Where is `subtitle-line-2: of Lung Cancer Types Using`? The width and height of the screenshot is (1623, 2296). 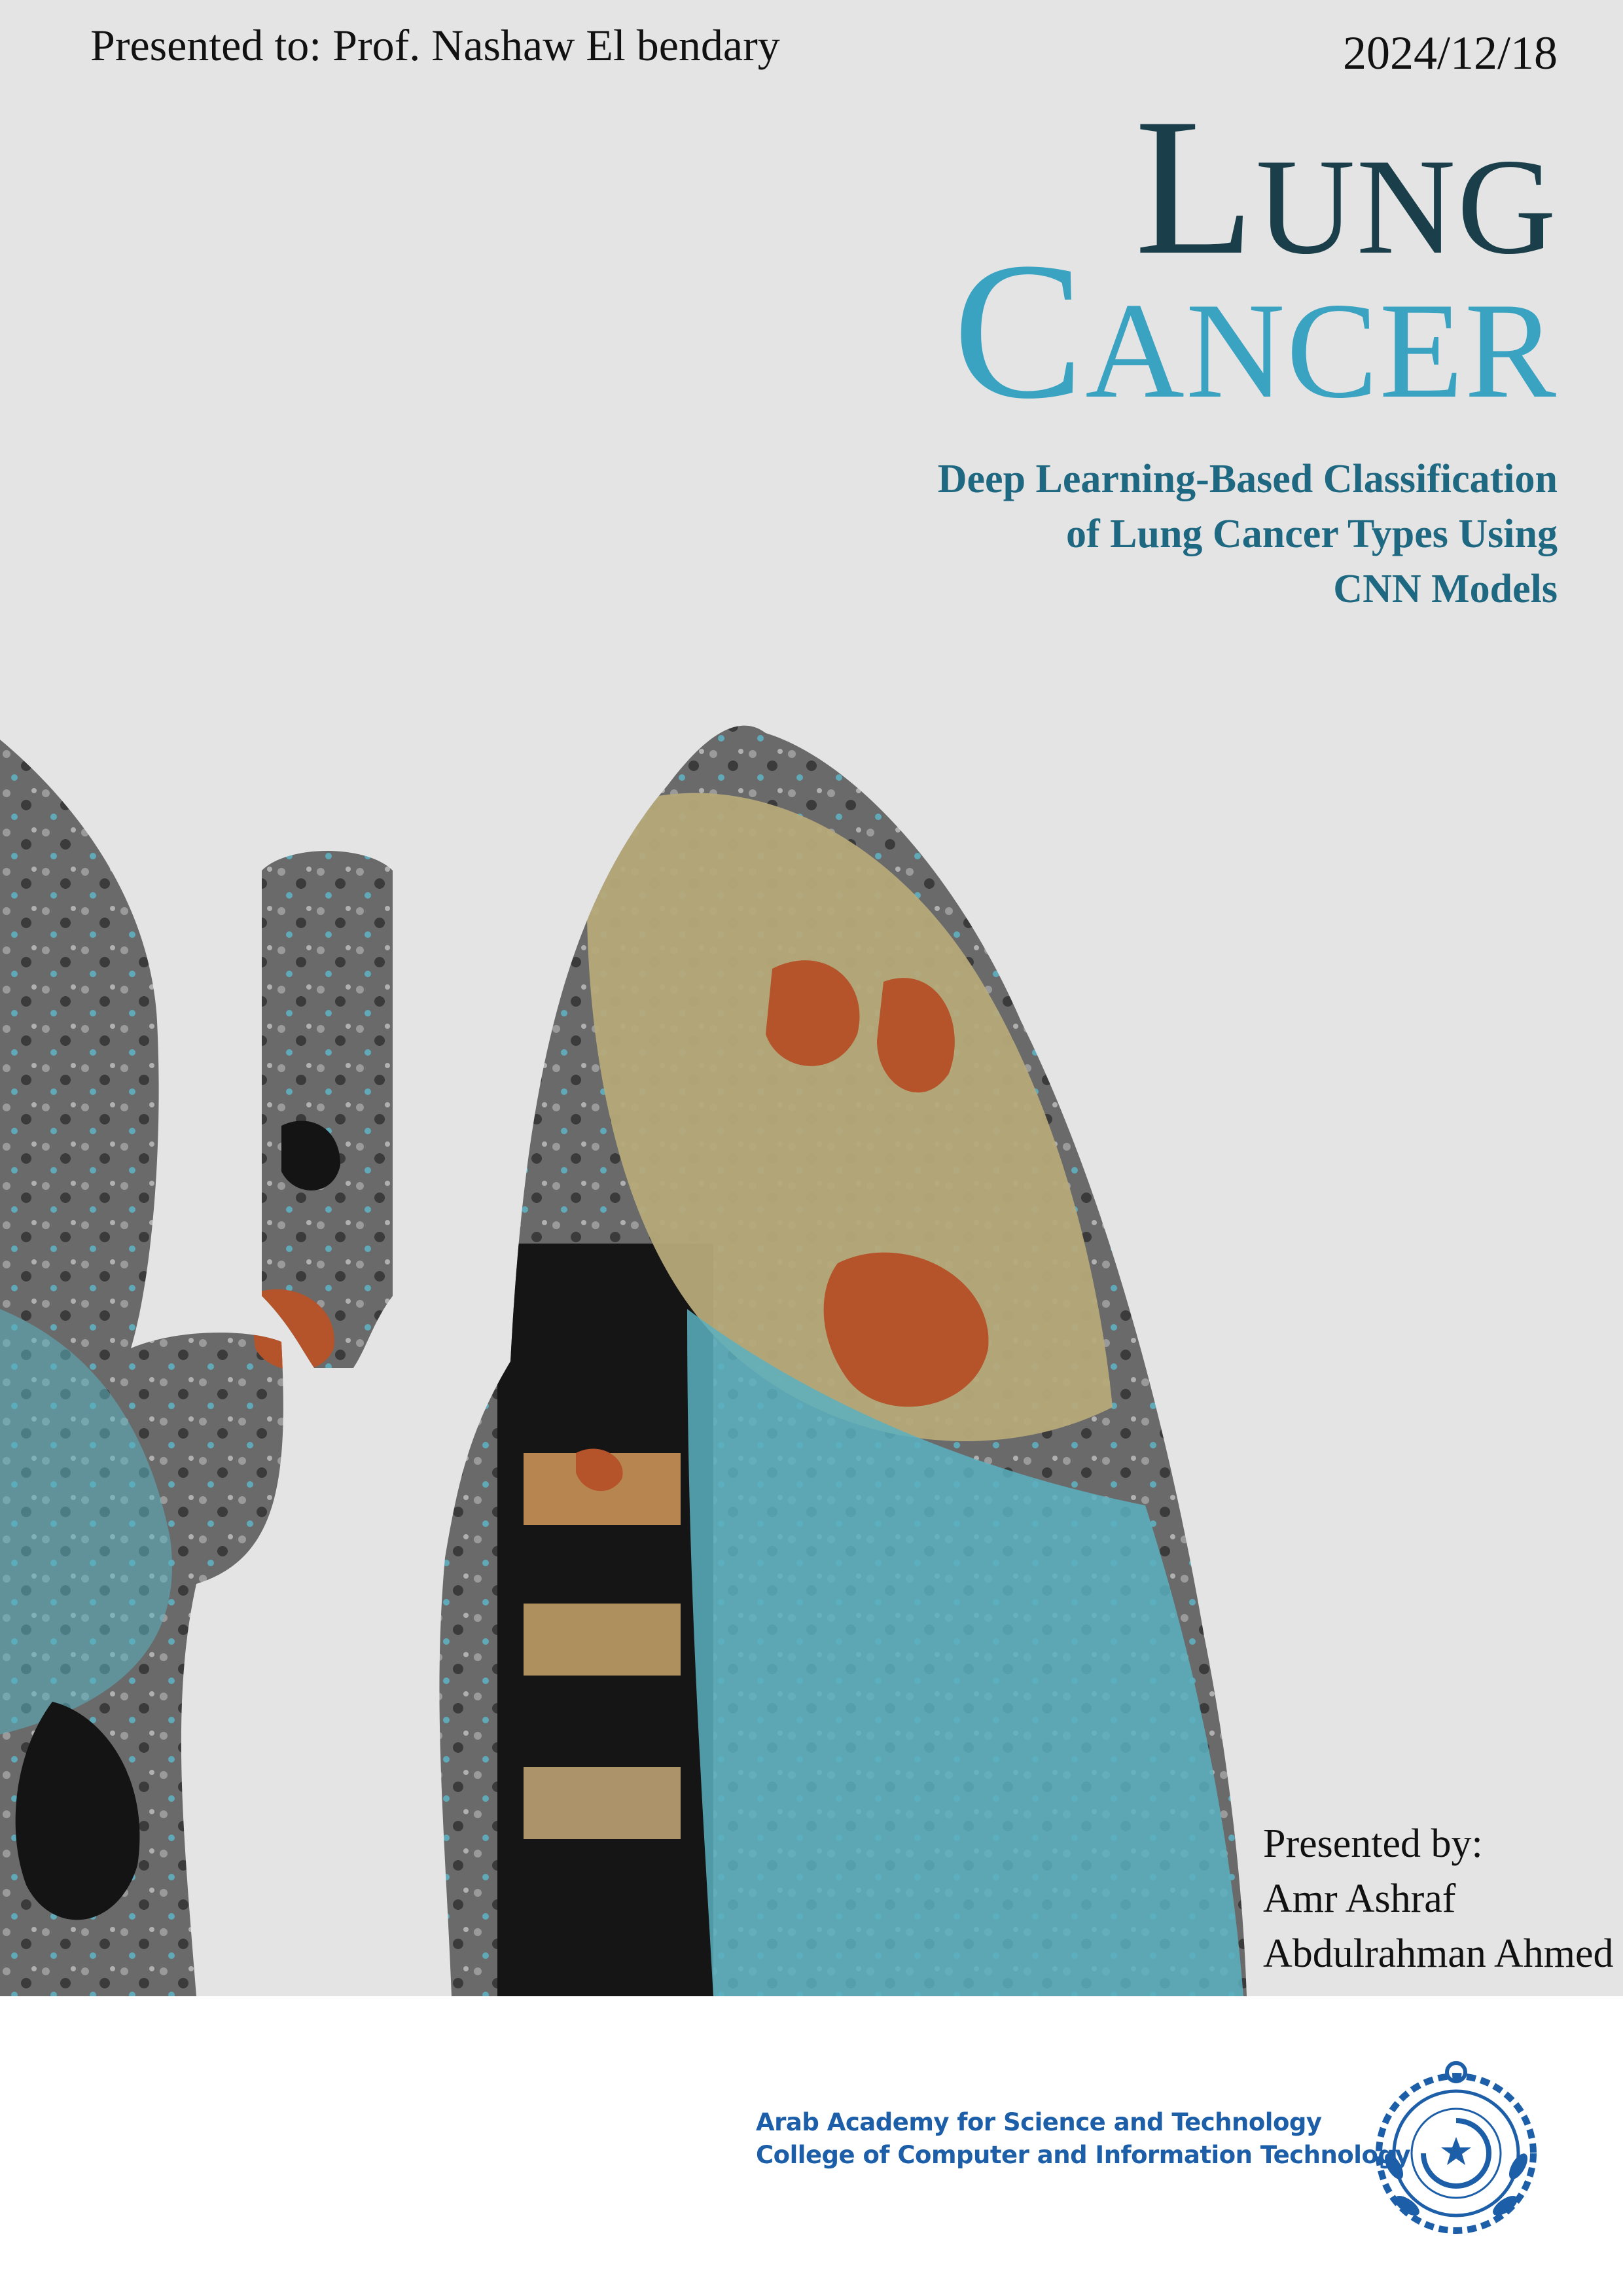
subtitle-line-2: of Lung Cancer Types Using is located at coordinates (1311, 534).